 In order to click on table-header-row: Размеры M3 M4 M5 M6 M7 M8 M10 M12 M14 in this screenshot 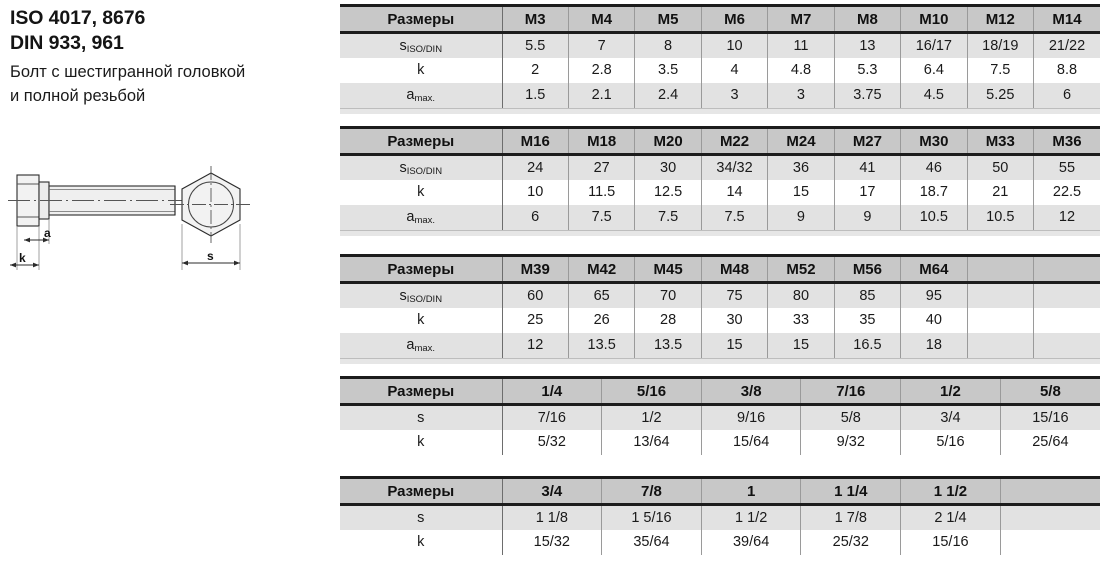, I will do `click(720, 19)`.